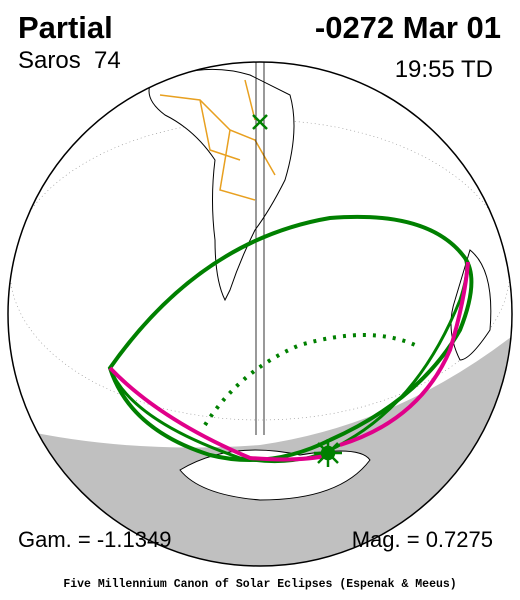 Image resolution: width=520 pixels, height=600 pixels. I want to click on eclipse-type: Partial, so click(65, 27).